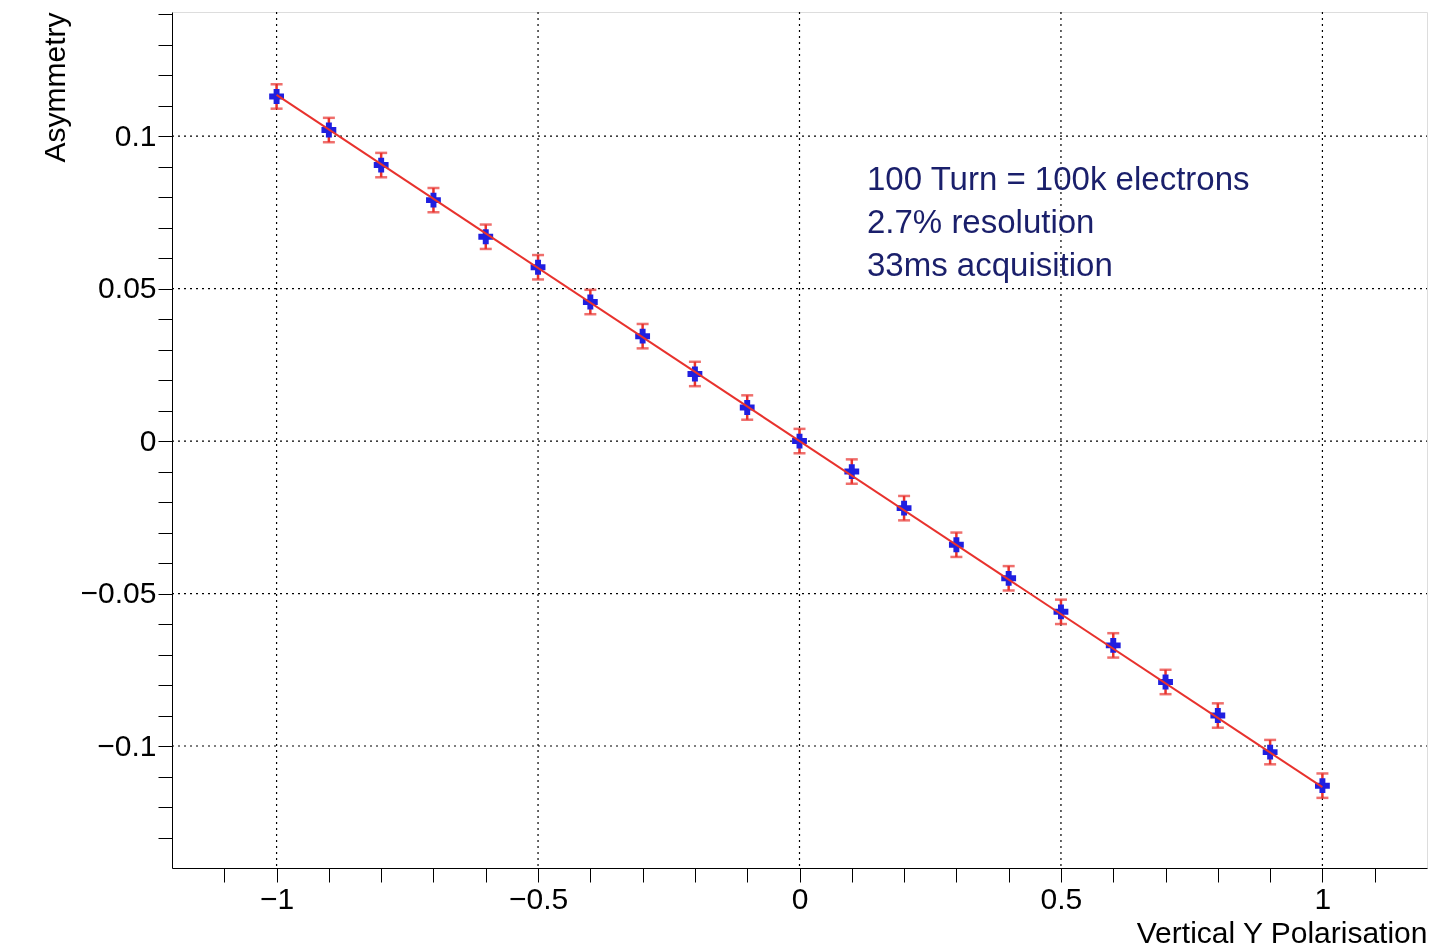 The width and height of the screenshot is (1429, 946). Describe the element at coordinates (800, 898) in the screenshot. I see `x-tick-label: 0` at that location.